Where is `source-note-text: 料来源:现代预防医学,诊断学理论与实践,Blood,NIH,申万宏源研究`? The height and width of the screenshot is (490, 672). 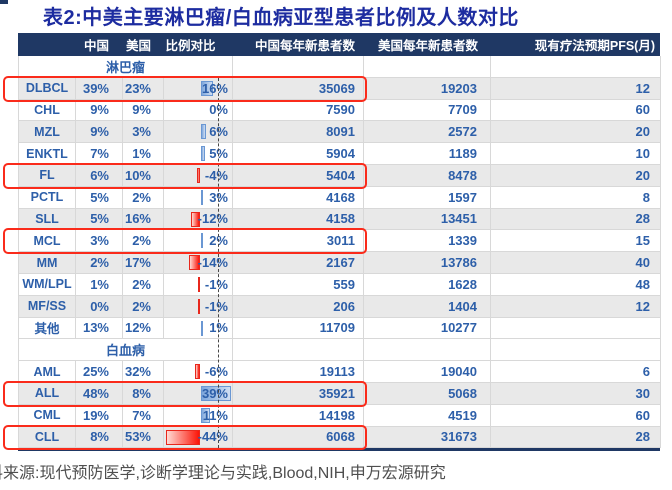
source-note-text: 料来源:现代预防医学,诊断学理论与实践,Blood,NIH,申万宏源研究 is located at coordinates (223, 473).